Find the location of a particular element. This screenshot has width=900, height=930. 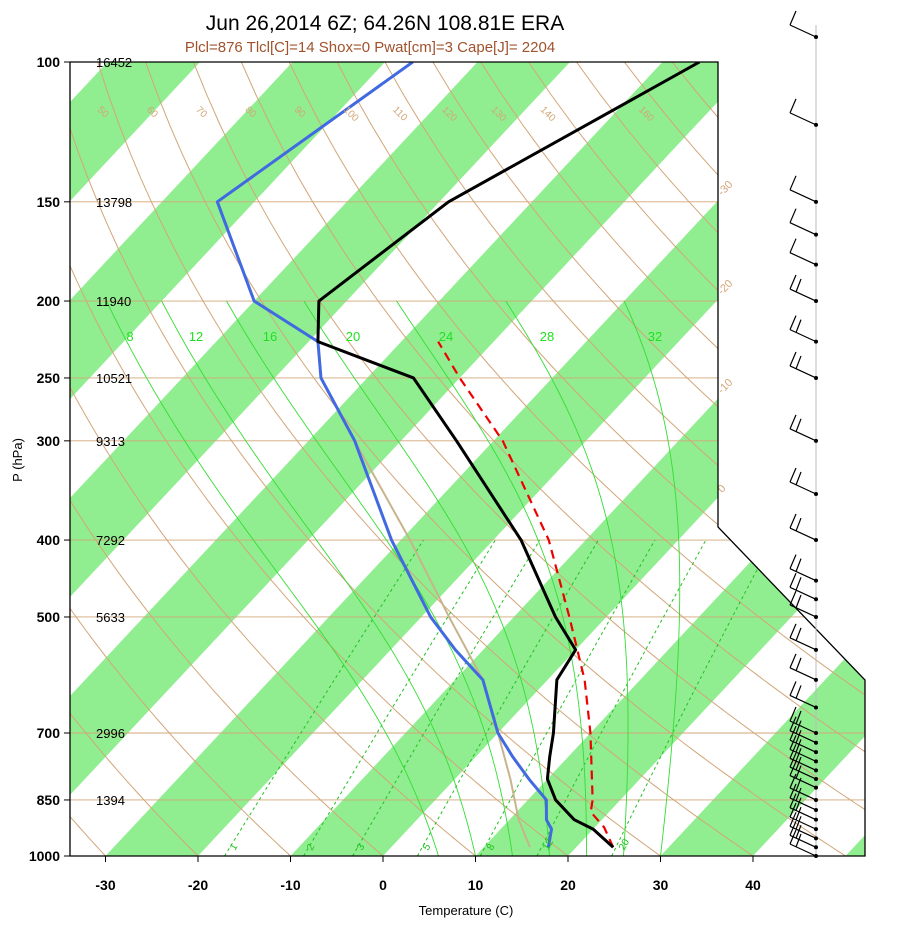

x-tick-label: 10 is located at coordinates (476, 885).